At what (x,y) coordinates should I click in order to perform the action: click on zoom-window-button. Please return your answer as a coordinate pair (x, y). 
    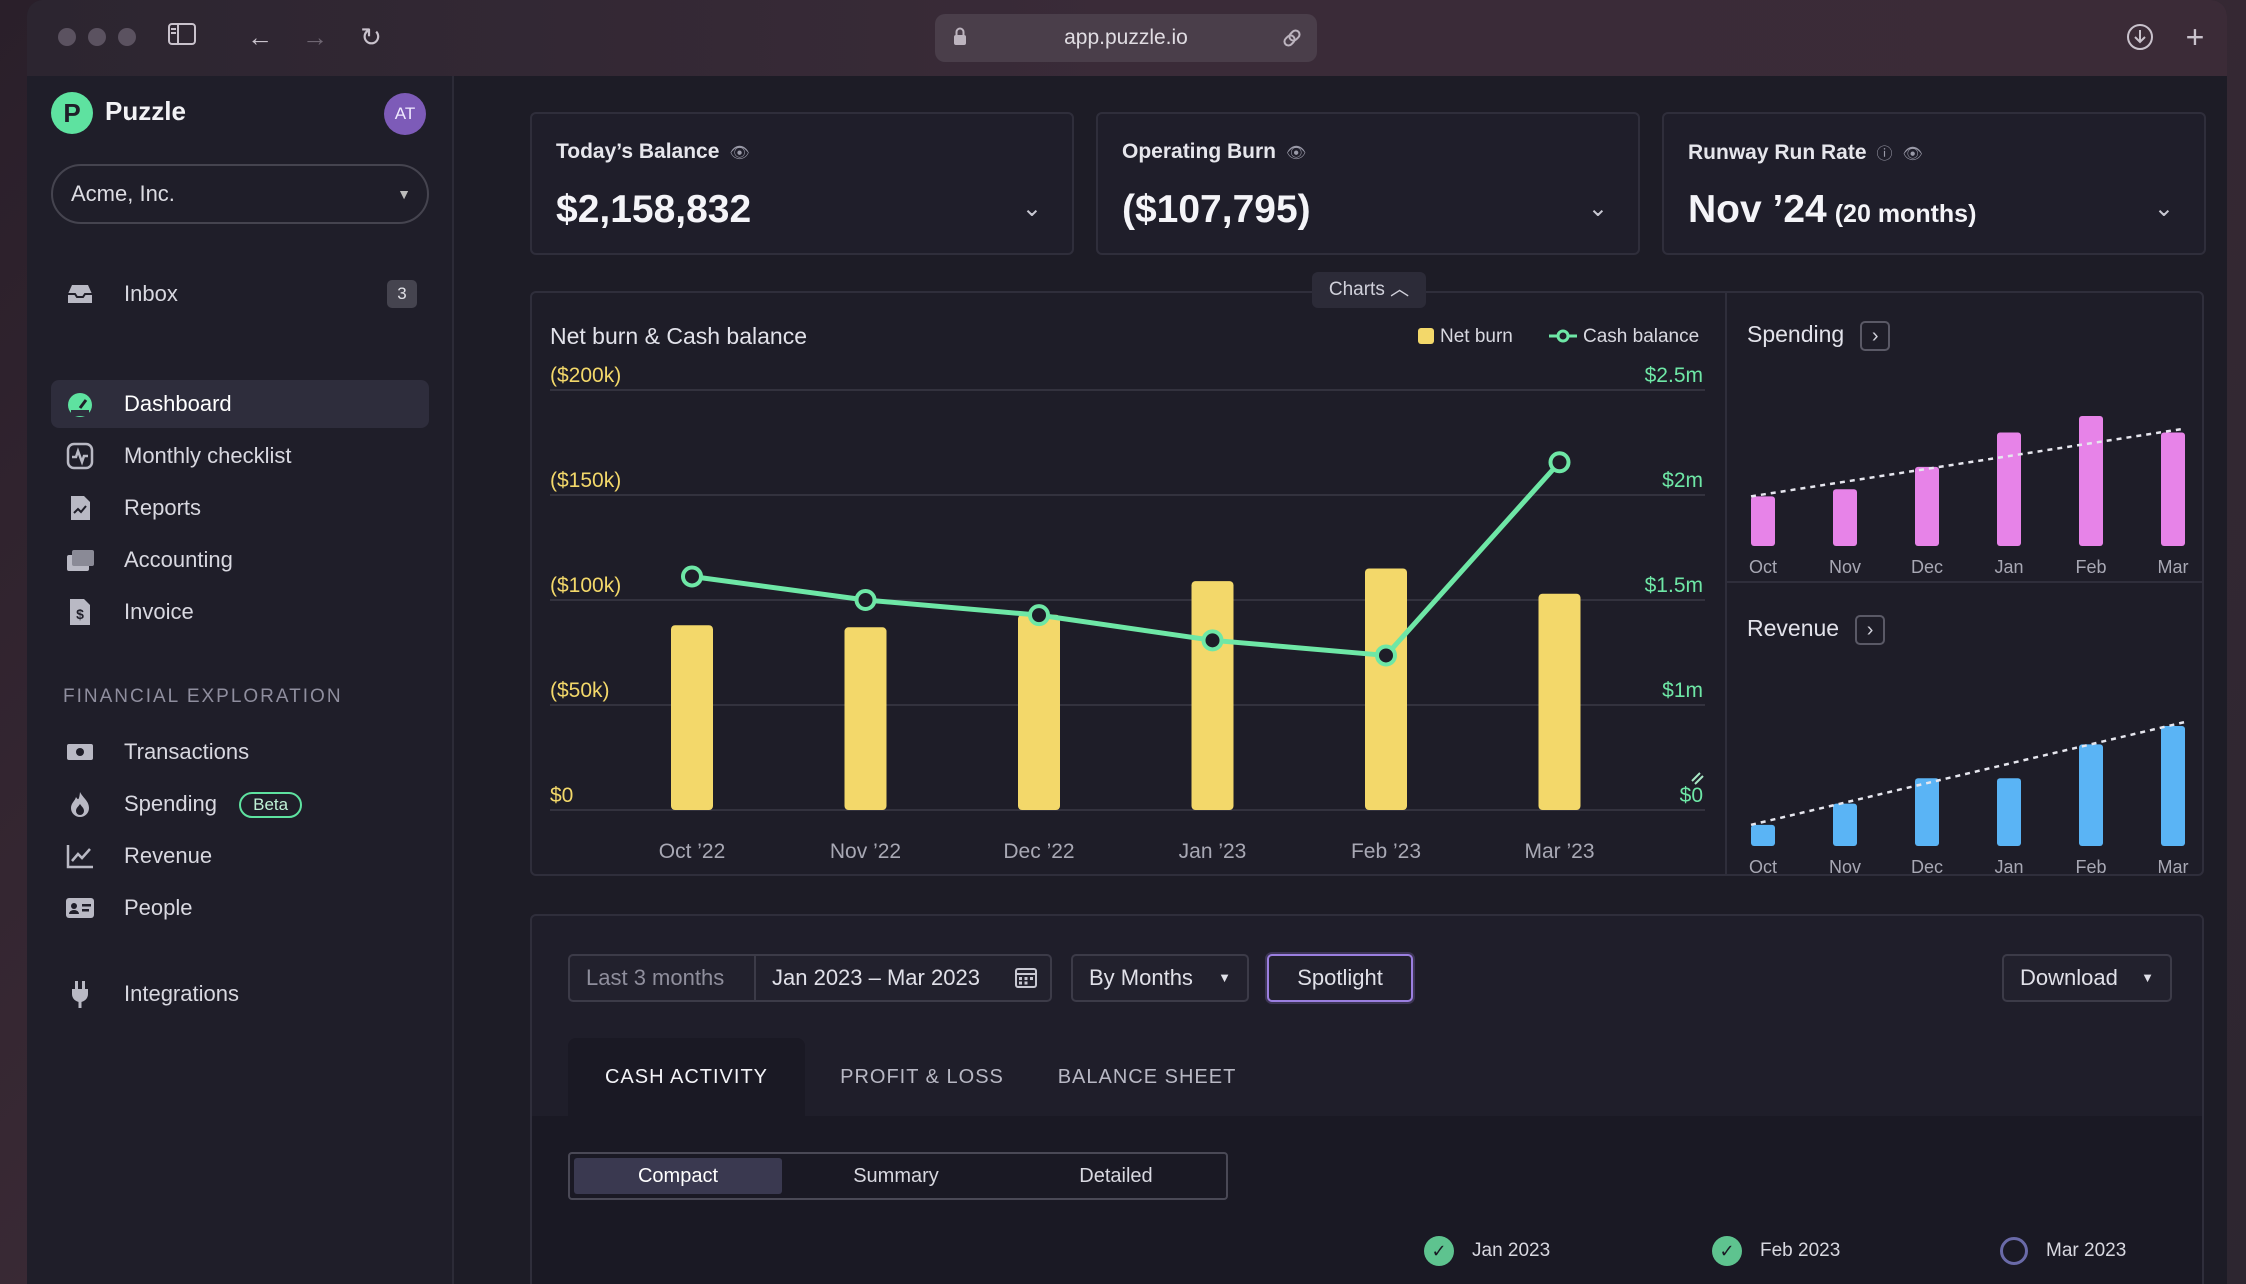
    Looking at the image, I should click on (127, 37).